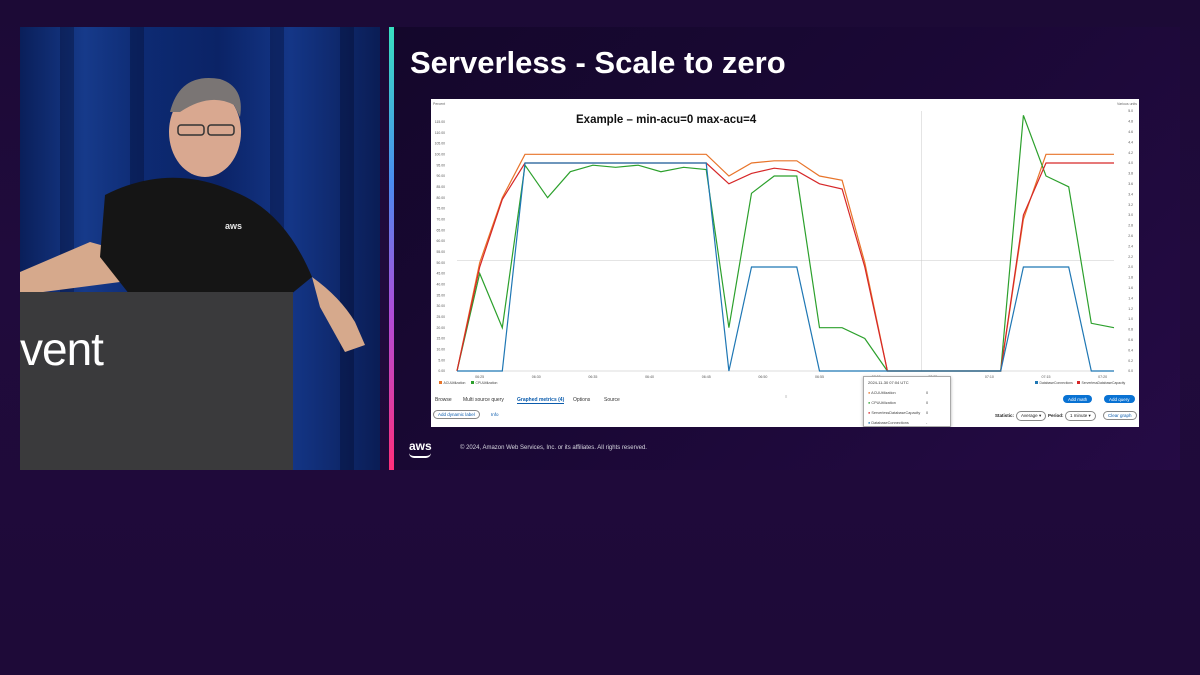  I want to click on y-tick-left: 60.00, so click(441, 241).